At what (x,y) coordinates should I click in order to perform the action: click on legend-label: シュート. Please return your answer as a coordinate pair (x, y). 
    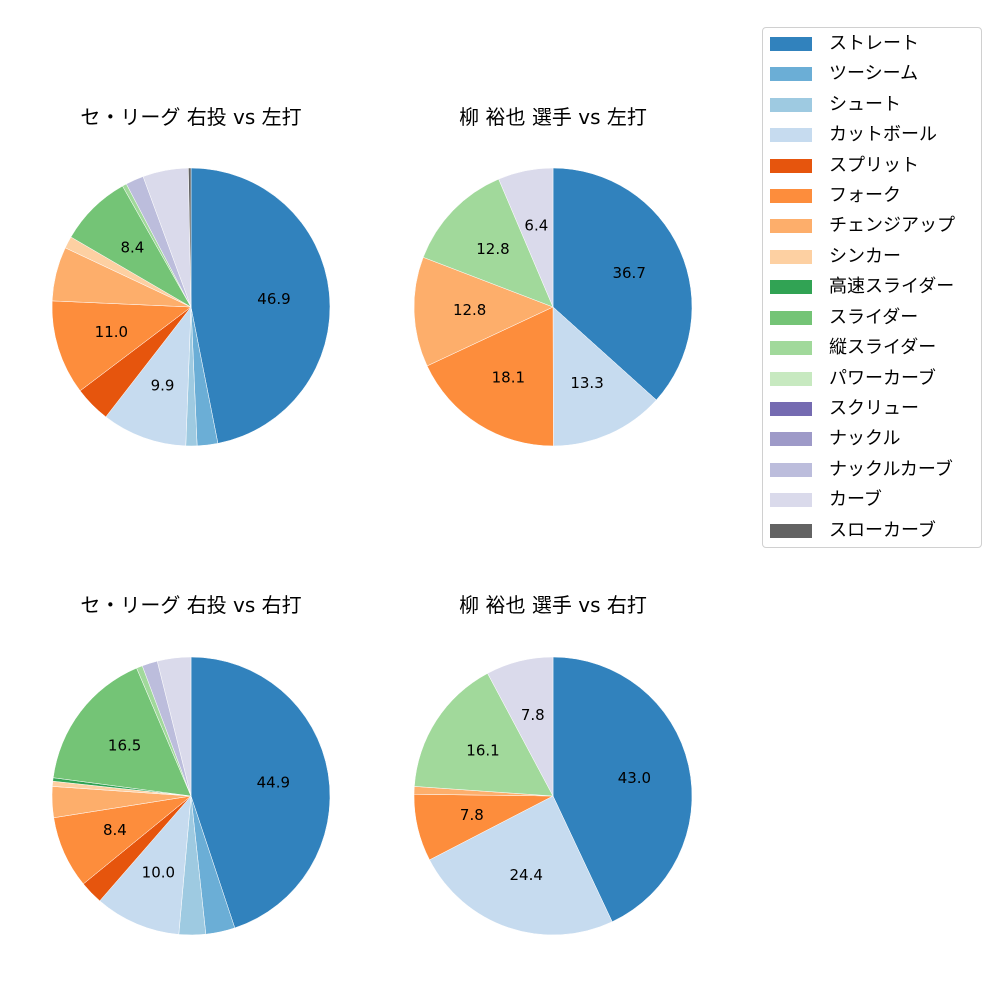
    Looking at the image, I should click on (865, 104).